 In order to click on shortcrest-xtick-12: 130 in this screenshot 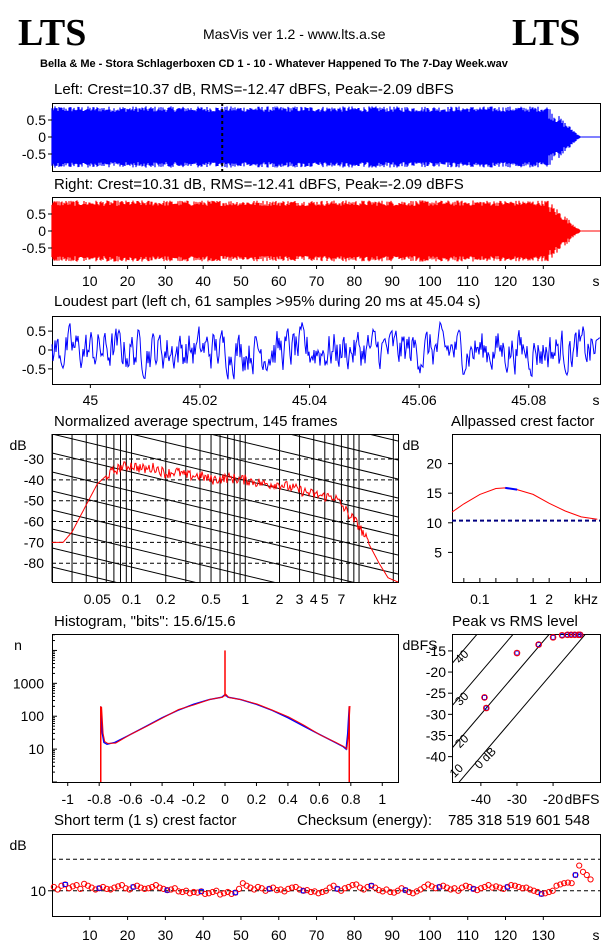, I will do `click(544, 935)`.